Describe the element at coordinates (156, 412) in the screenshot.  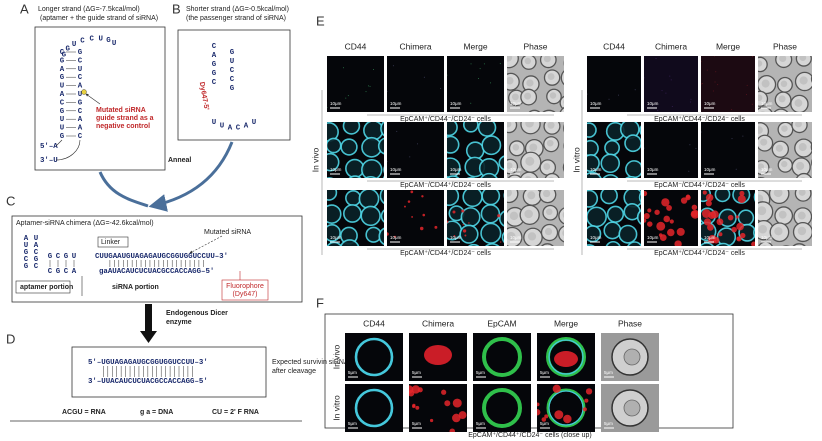
I see `legend-item: g a = DNA` at that location.